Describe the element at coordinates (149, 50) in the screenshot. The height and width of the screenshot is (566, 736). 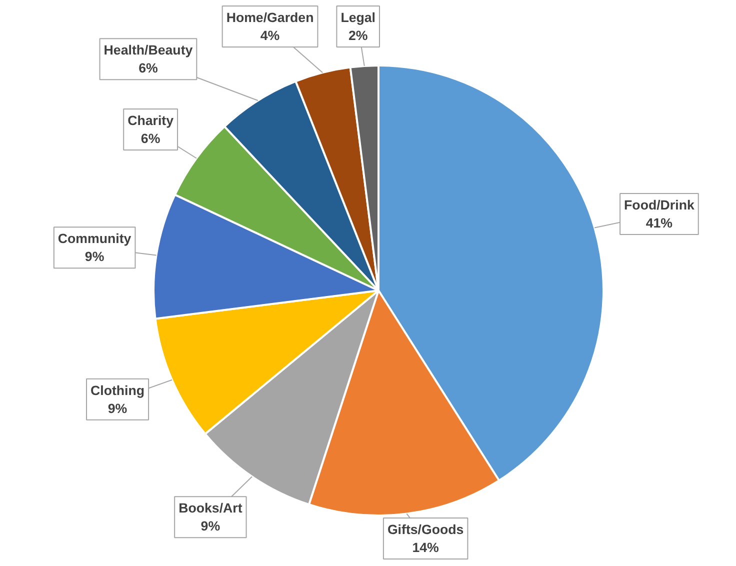
I see `slice-label: Health/Beauty` at that location.